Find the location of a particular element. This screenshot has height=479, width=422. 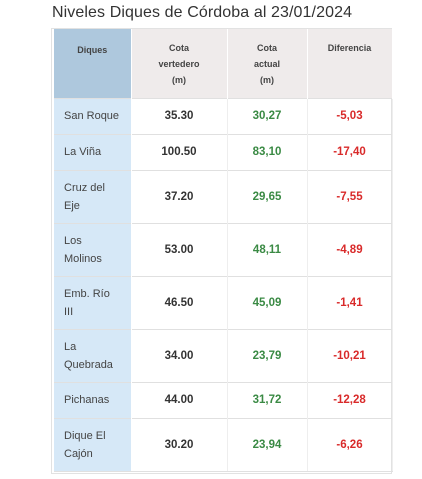

cota-vertedero-cell: 30.20 is located at coordinates (179, 444).